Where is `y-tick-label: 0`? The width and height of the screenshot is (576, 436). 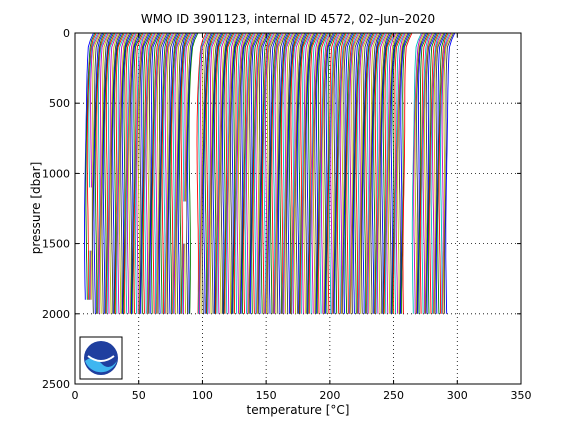
y-tick-label: 0 is located at coordinates (66, 33).